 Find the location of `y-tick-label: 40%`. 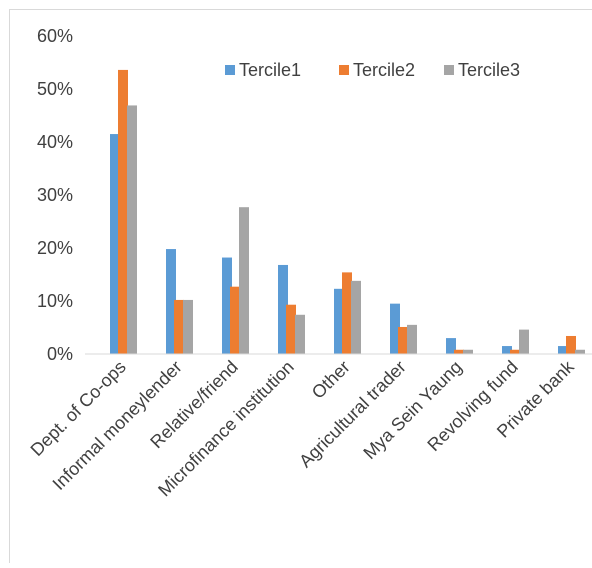

y-tick-label: 40% is located at coordinates (55, 142).